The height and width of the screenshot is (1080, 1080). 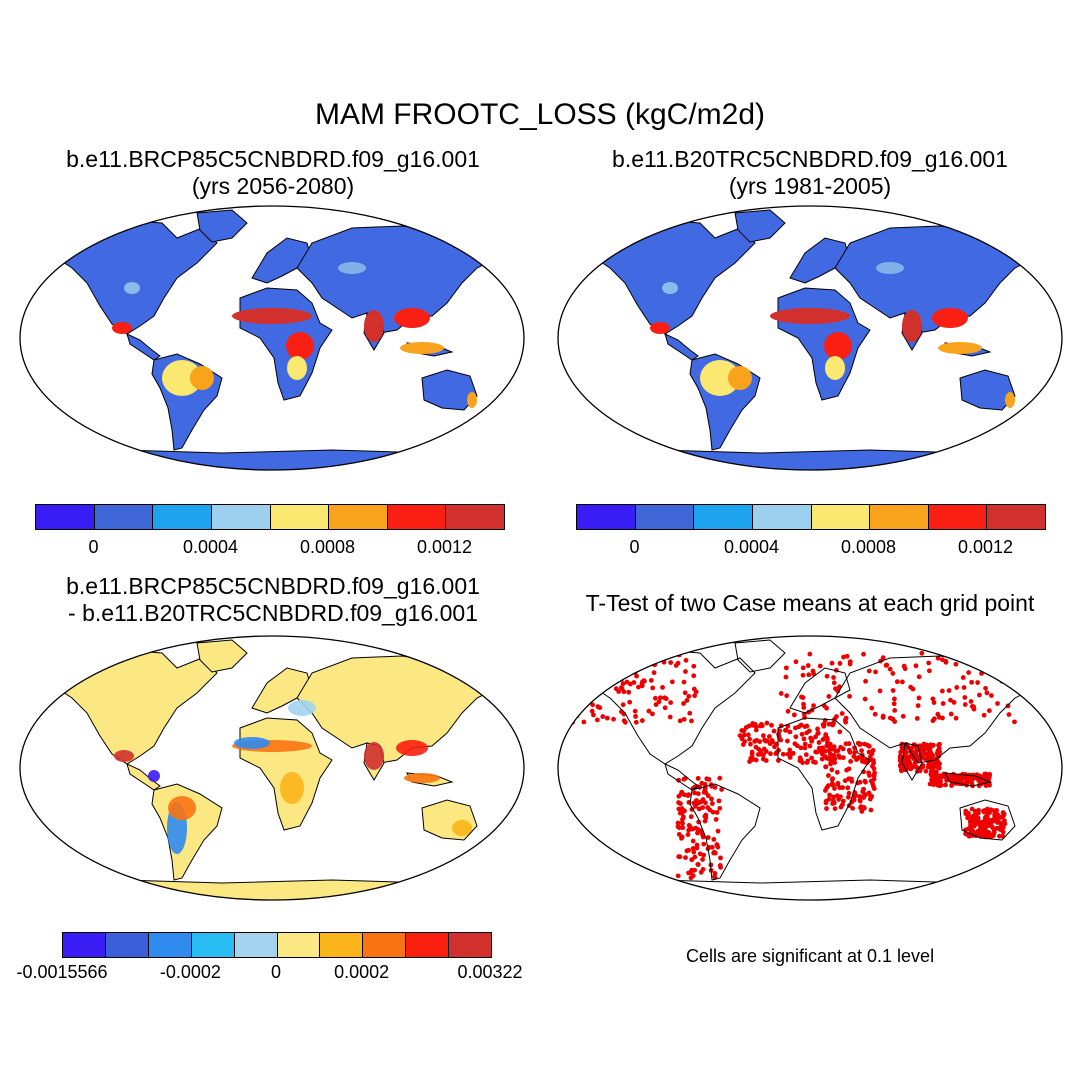 I want to click on colorbar-2-tick-label: 0.0012, so click(x=985, y=547).